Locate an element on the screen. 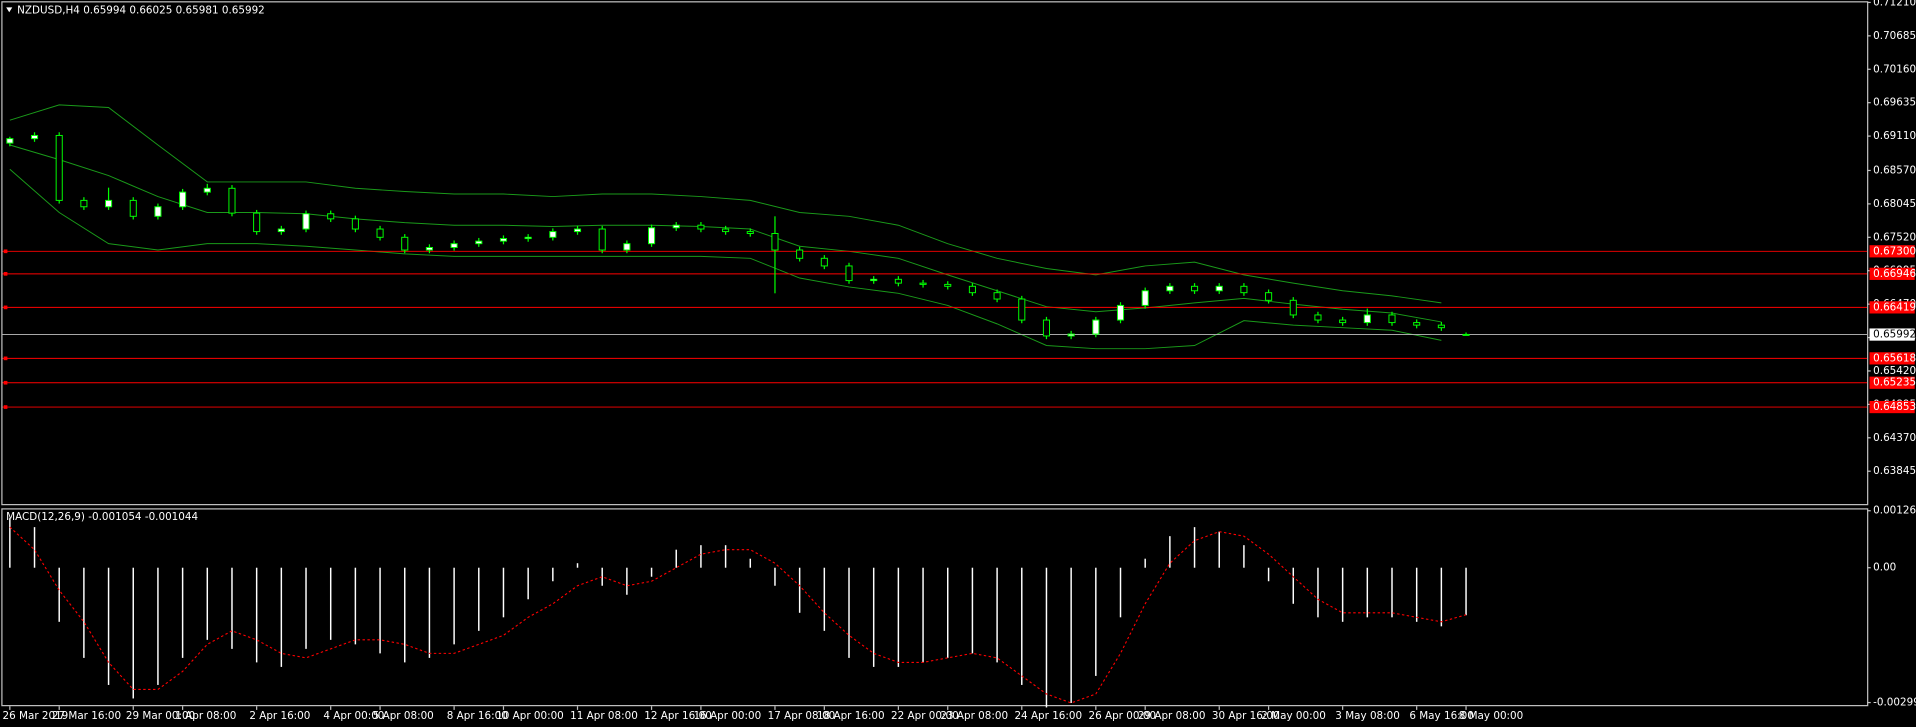 This screenshot has height=727, width=1916. x-tick-label: 8 Apr 16:00 is located at coordinates (477, 716).